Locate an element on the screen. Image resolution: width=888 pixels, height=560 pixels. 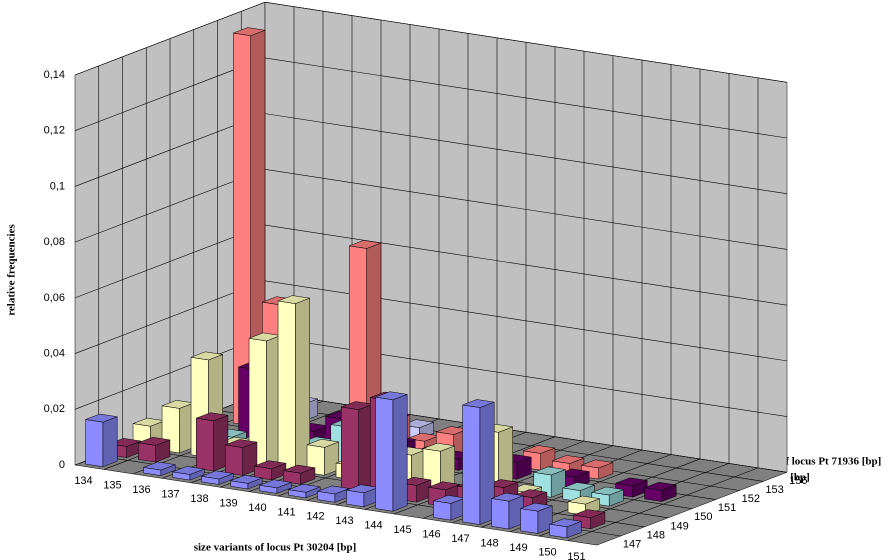
x-tick-label: 136 is located at coordinates (141, 490).